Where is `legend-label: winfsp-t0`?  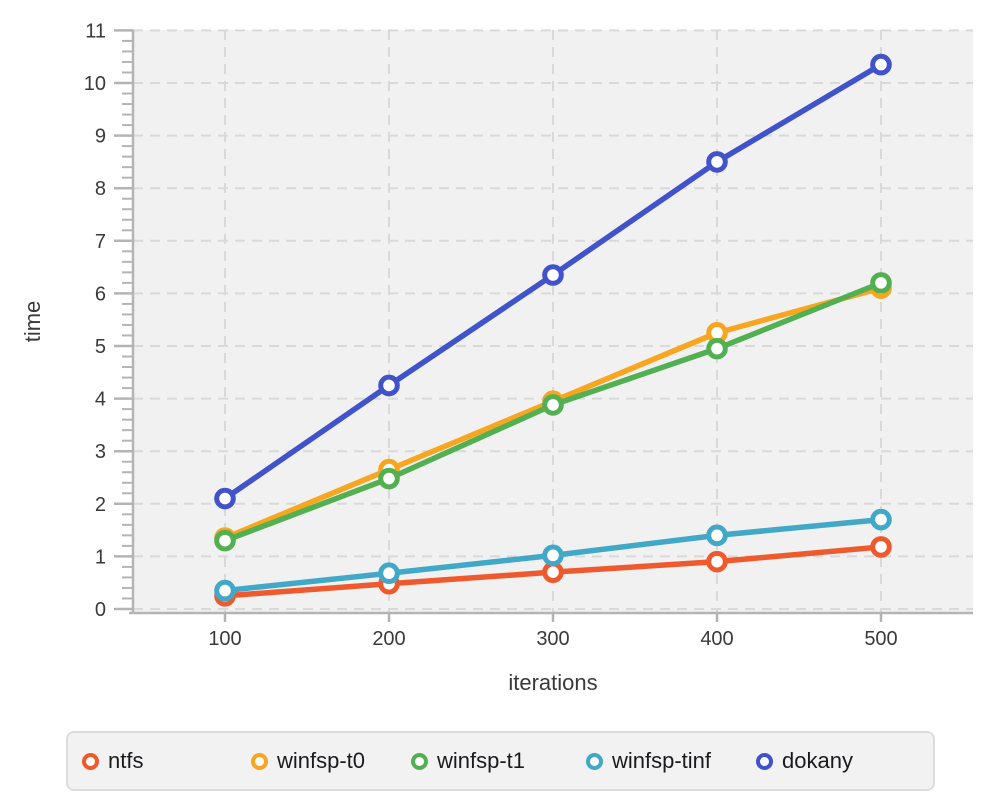 legend-label: winfsp-t0 is located at coordinates (321, 760).